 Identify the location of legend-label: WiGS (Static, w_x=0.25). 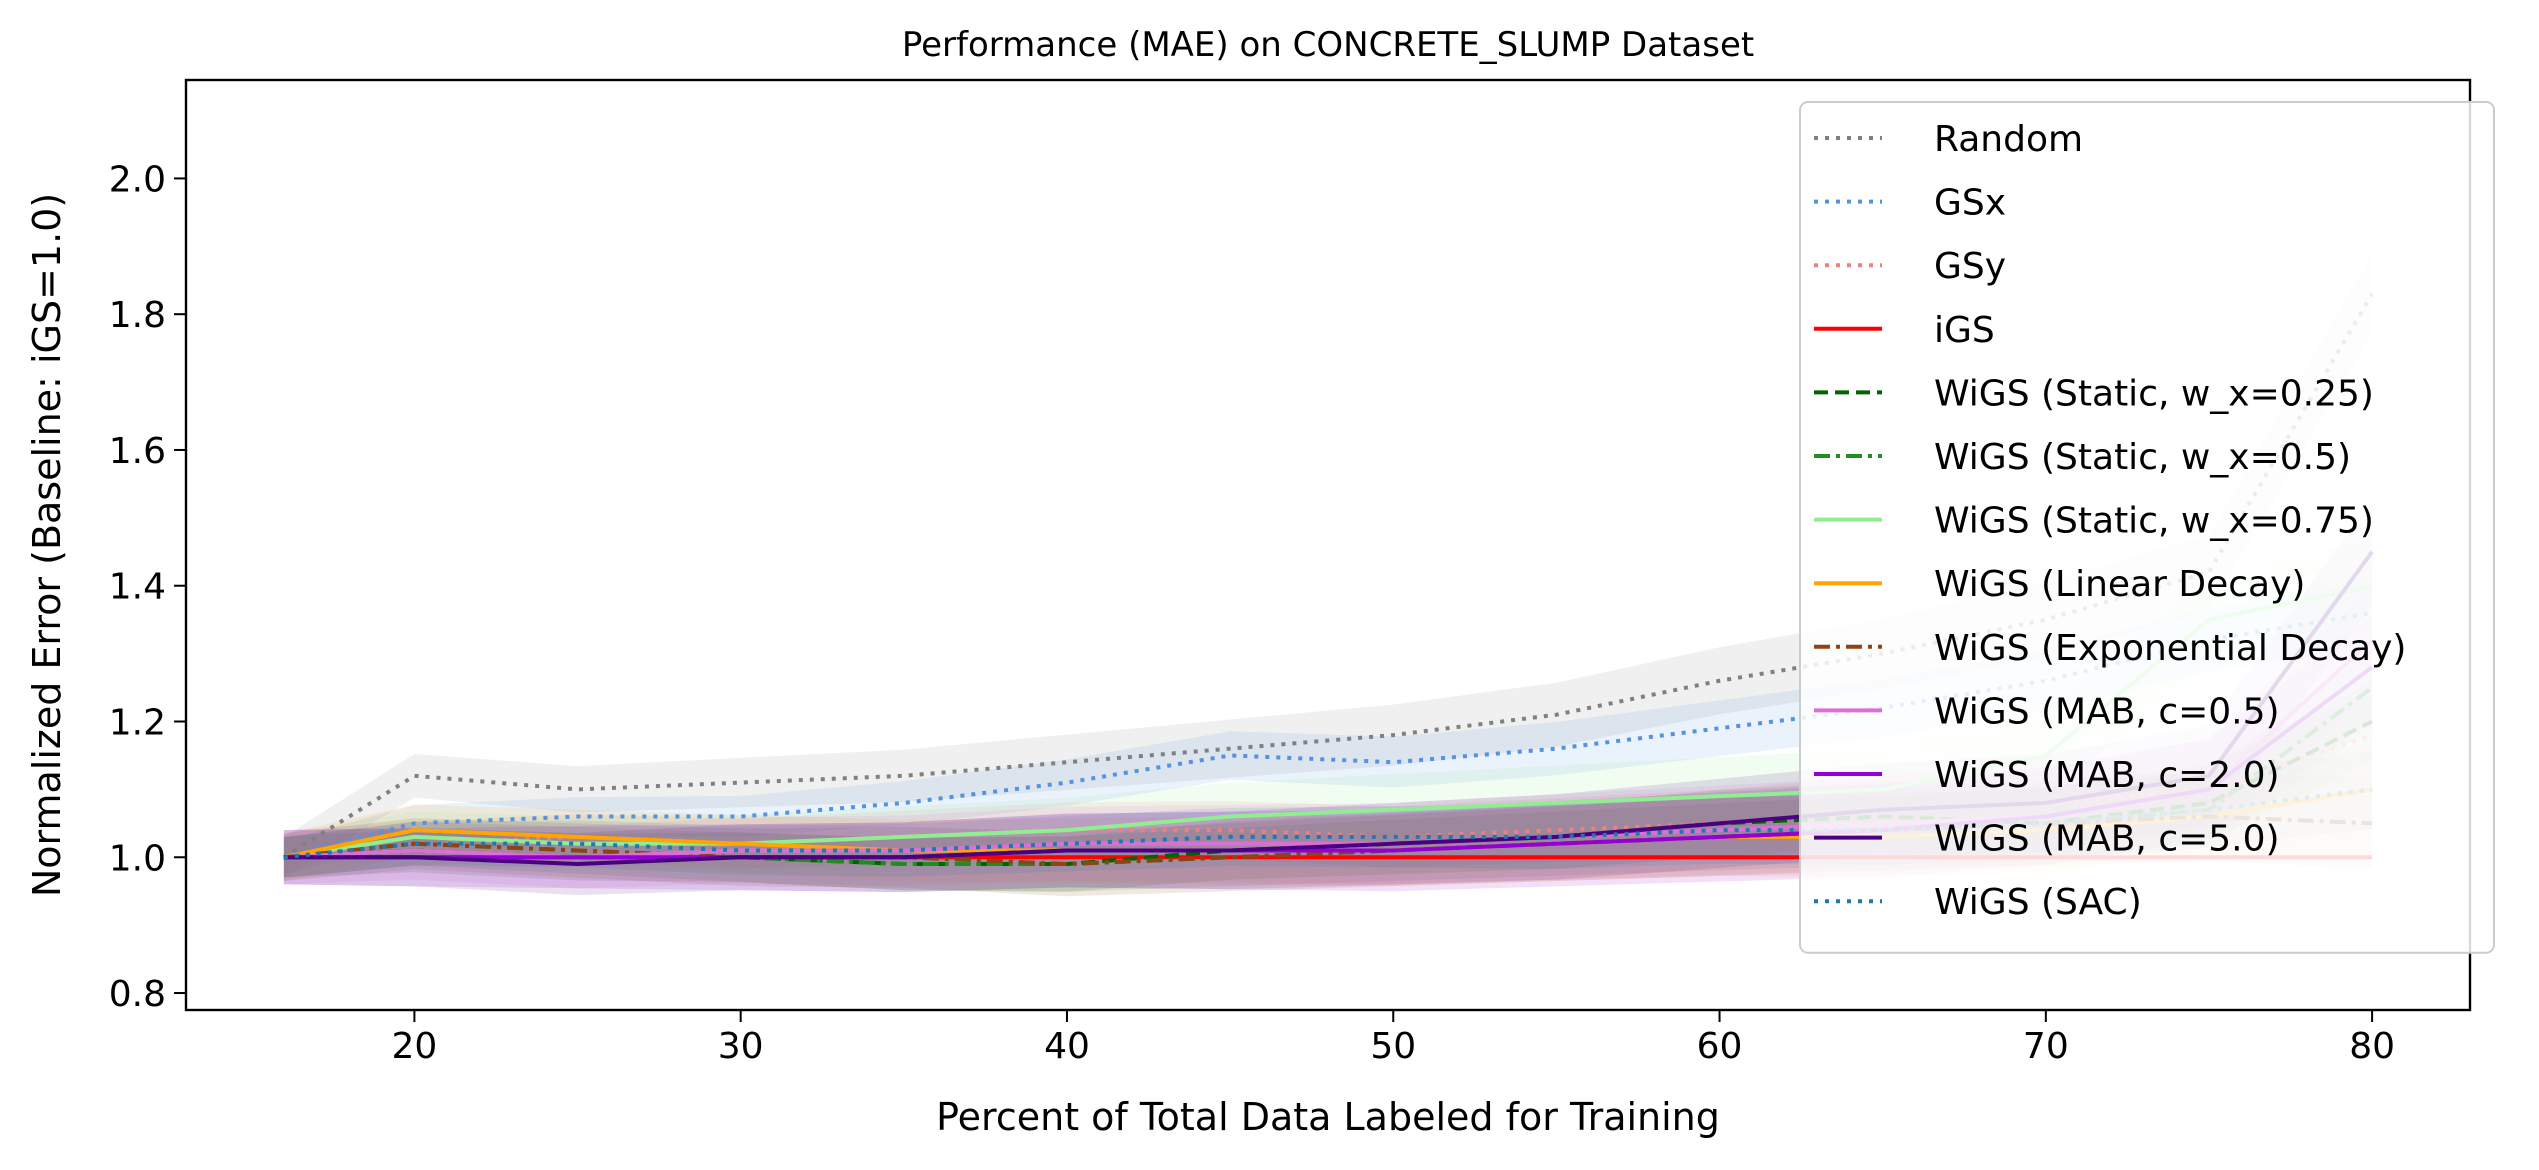
(2154, 393).